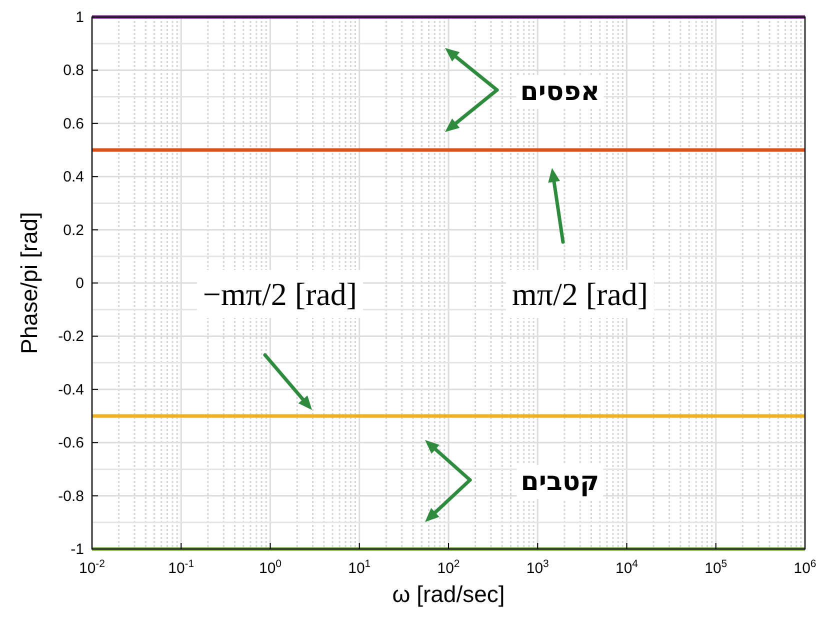 This screenshot has width=823, height=637. Describe the element at coordinates (73, 123) in the screenshot. I see `y-tick-label: 0.6` at that location.